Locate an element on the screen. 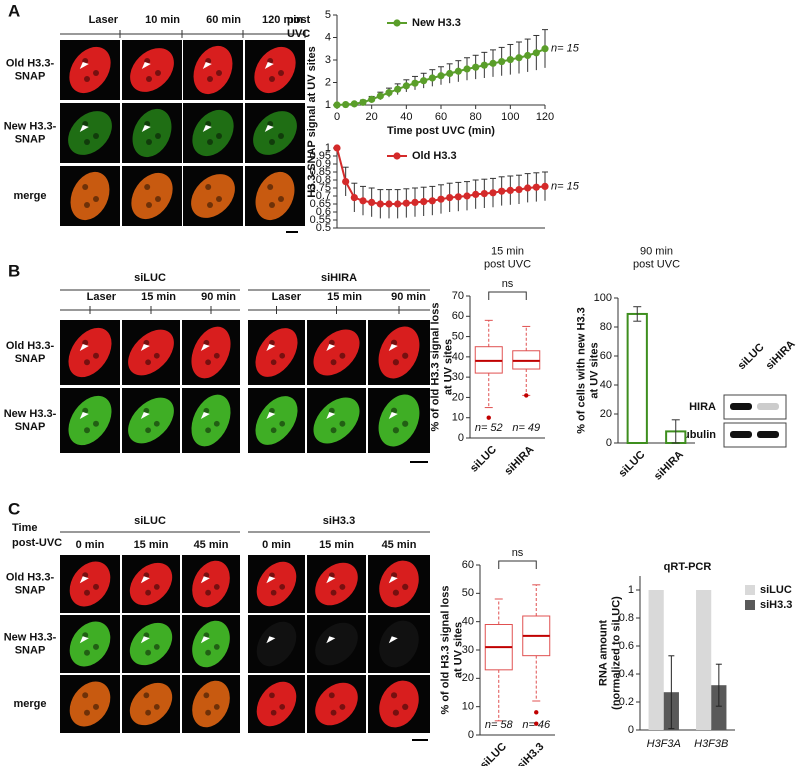 This screenshot has height=766, width=798. y-tick-label: 0.75 is located at coordinates (320, 188).